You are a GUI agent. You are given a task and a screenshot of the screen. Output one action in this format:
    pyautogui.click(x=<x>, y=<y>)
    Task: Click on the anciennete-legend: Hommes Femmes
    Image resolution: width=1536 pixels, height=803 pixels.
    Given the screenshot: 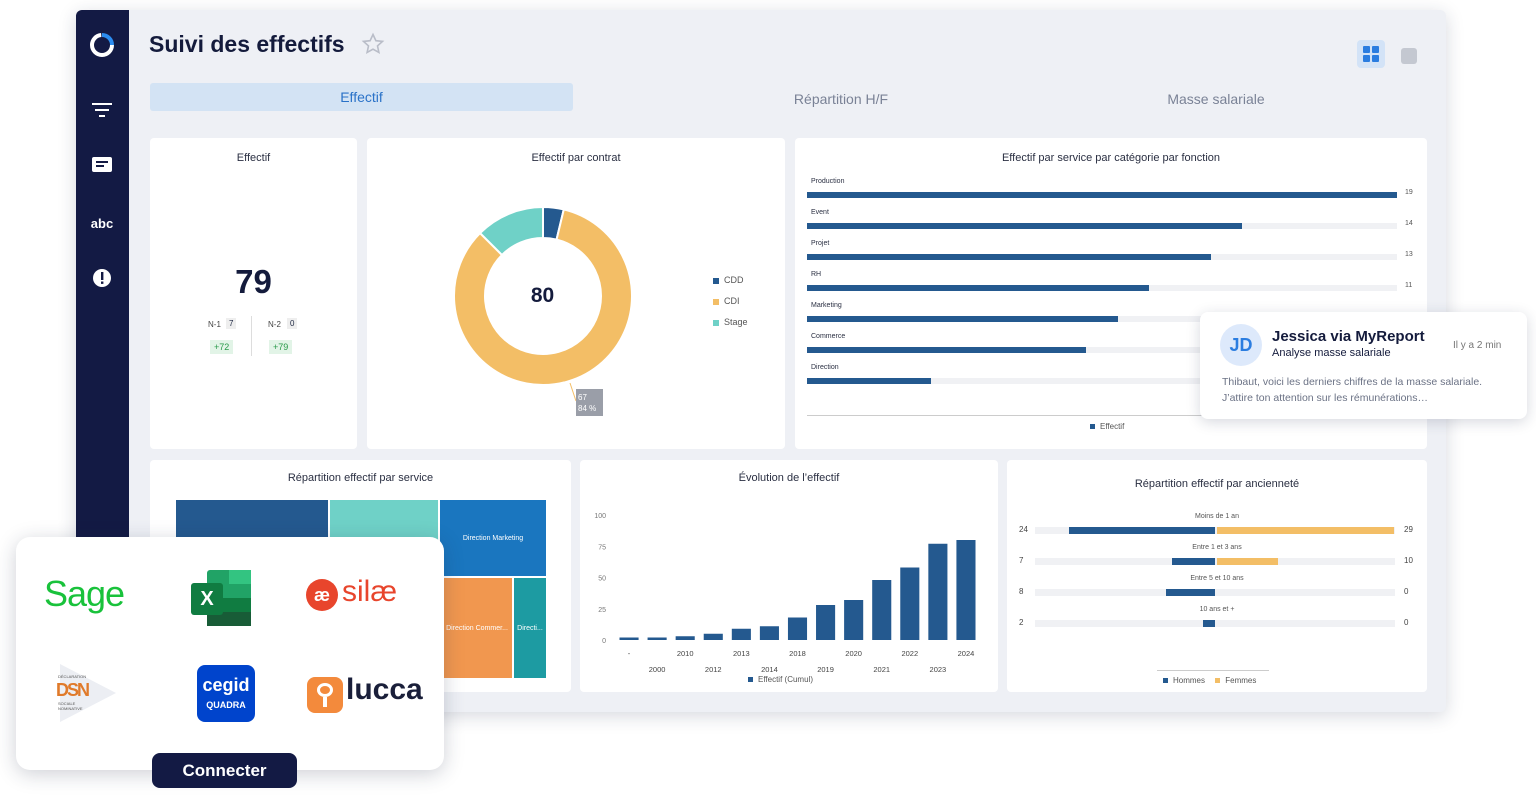 What is the action you would take?
    pyautogui.click(x=1209, y=680)
    